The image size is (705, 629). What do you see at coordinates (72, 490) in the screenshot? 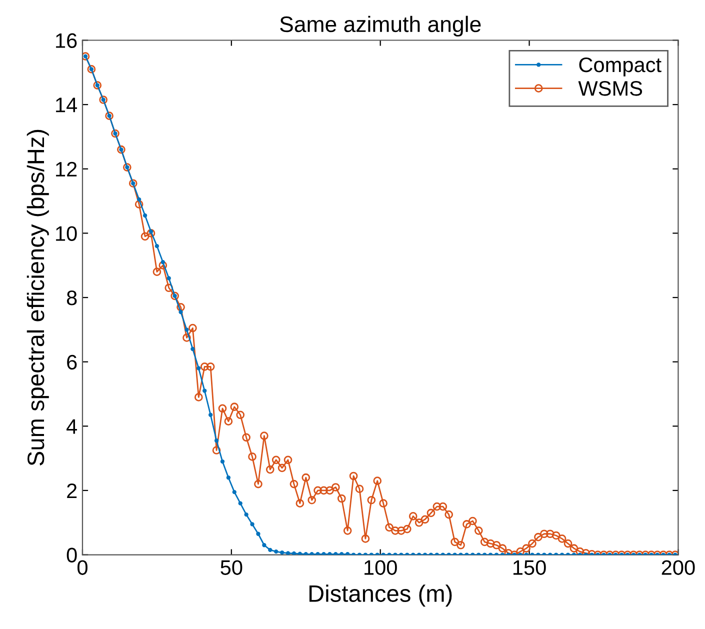
I see `y-tick-label: 2` at bounding box center [72, 490].